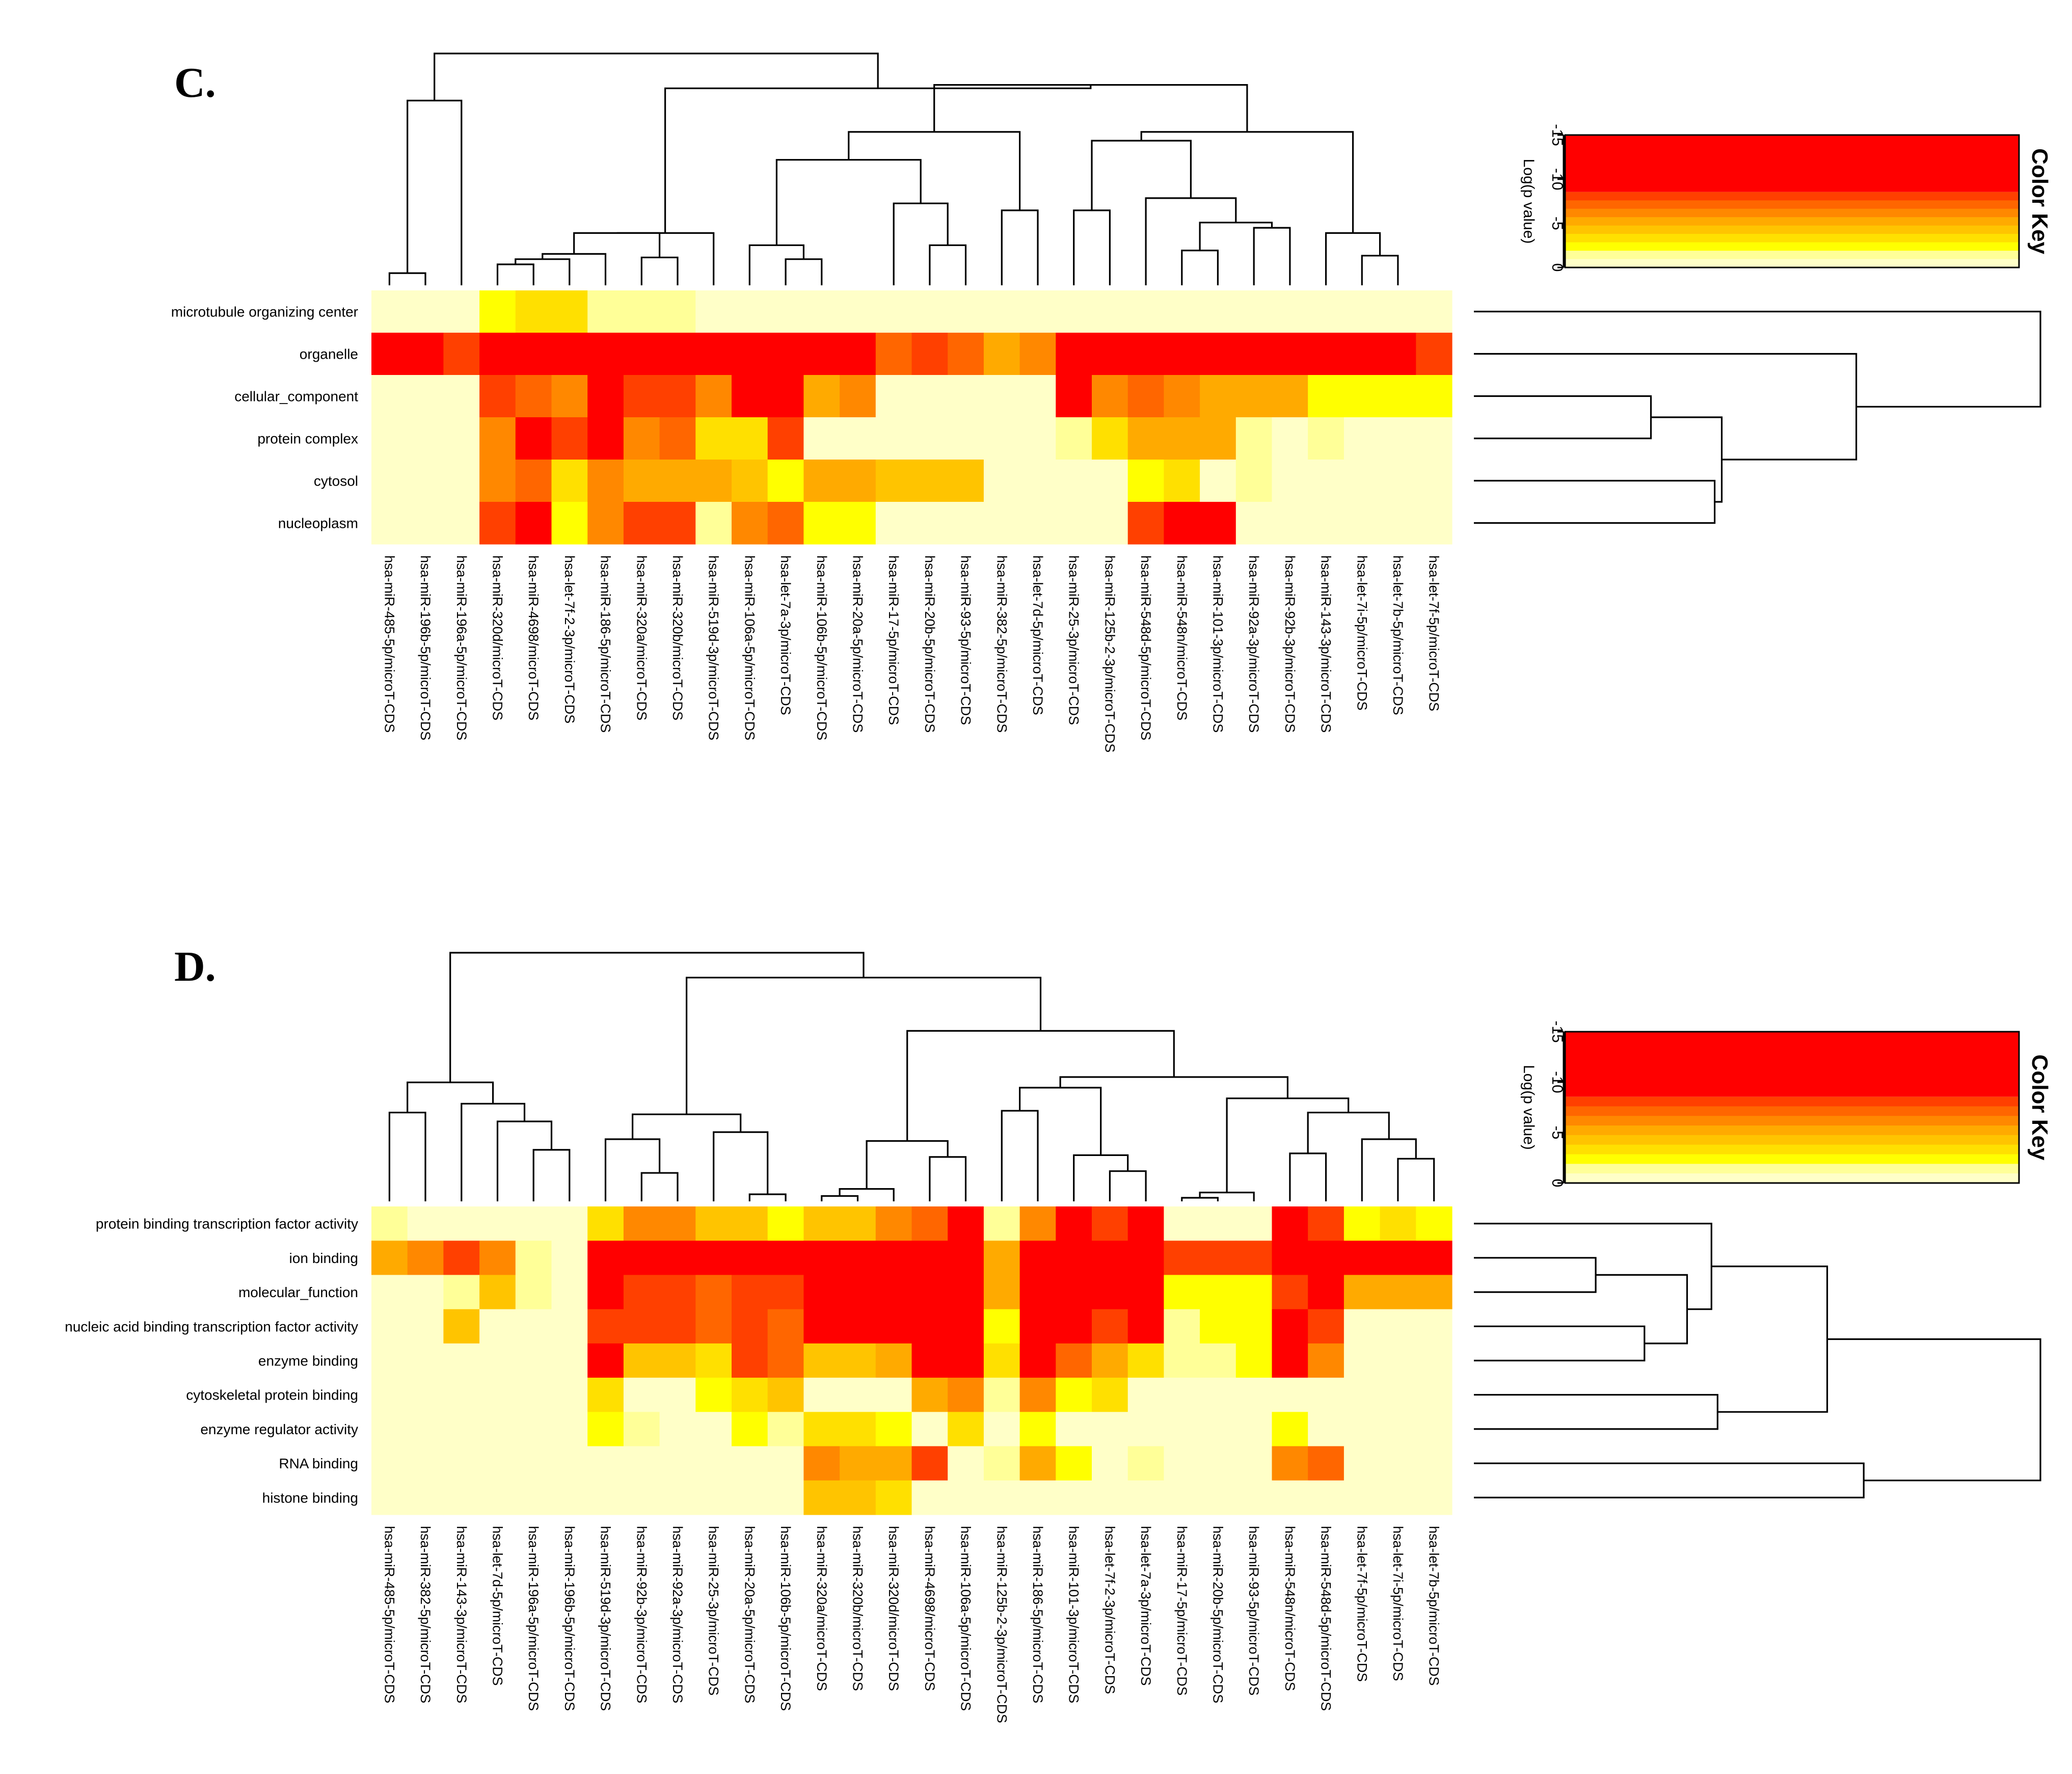  What do you see at coordinates (1934, 1410) in the screenshot?
I see `row-dendrogram-branch` at bounding box center [1934, 1410].